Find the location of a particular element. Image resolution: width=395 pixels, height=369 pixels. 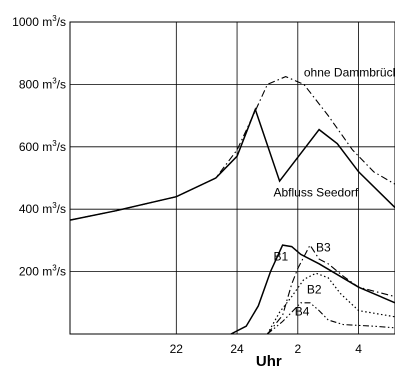

annotation-label: B2 is located at coordinates (314, 289).